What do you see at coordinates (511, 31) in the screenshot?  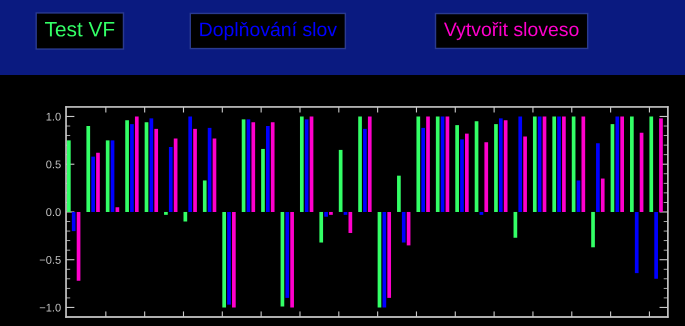 I see `text: Vytvořit sloveso` at bounding box center [511, 31].